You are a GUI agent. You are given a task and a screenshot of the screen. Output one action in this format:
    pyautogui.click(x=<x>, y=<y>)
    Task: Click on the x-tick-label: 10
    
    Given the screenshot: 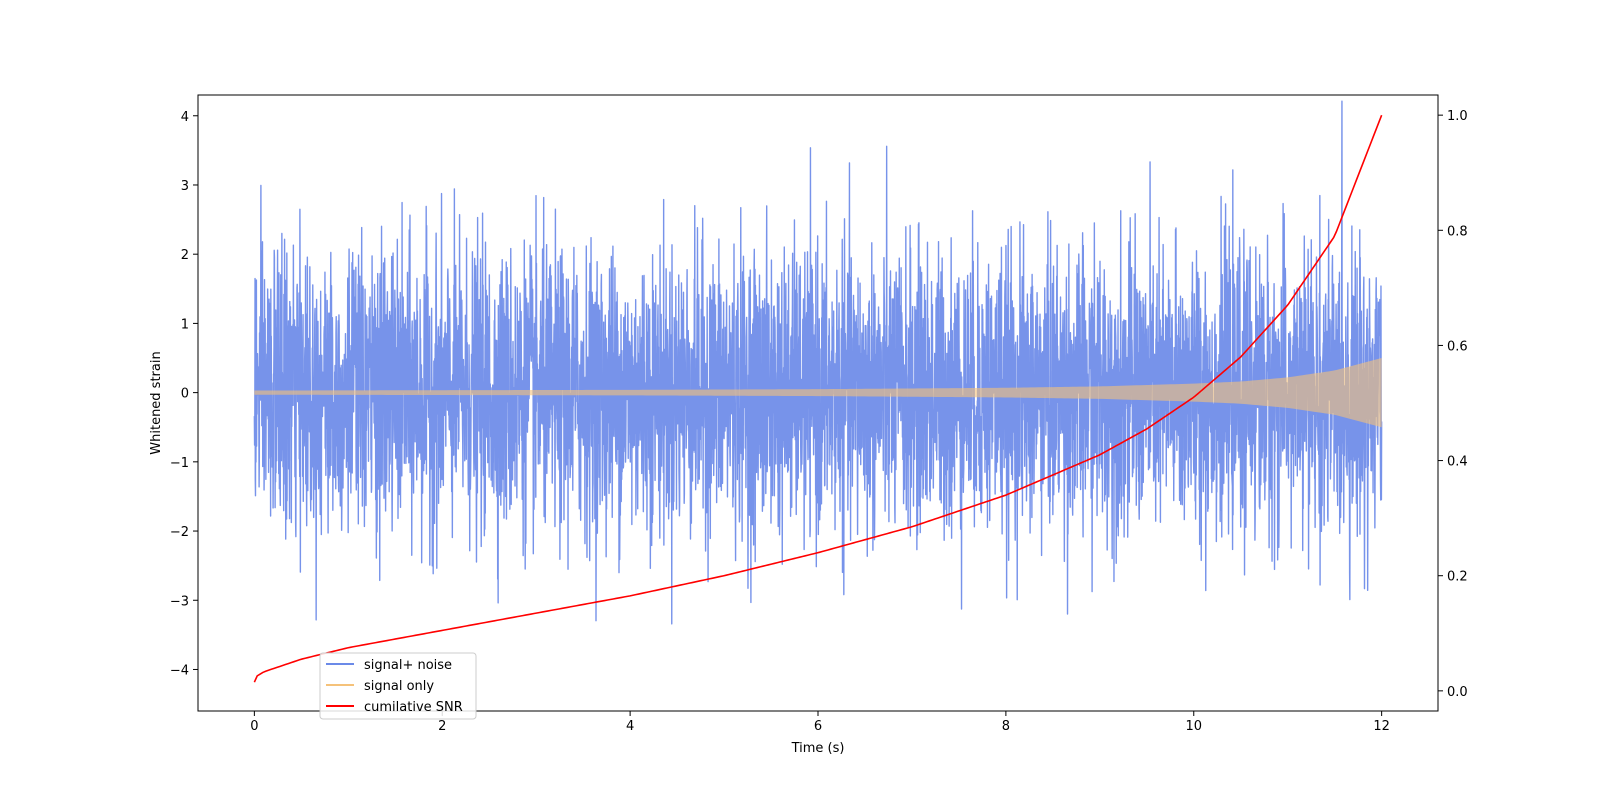 What is the action you would take?
    pyautogui.click(x=1193, y=726)
    